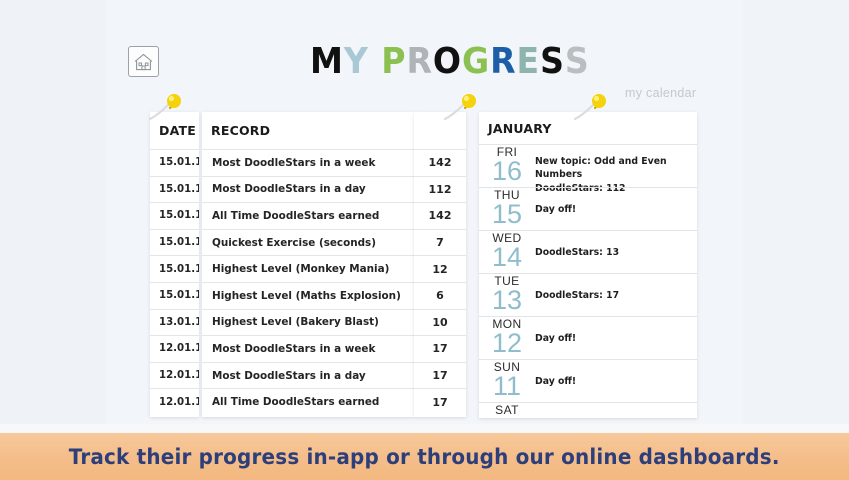  Describe the element at coordinates (507, 257) in the screenshot. I see `calendar-day-number: 14` at that location.